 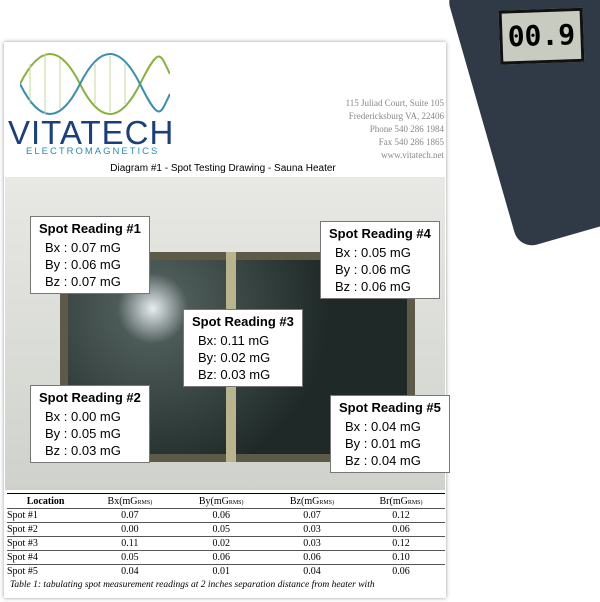 I want to click on header-text: By(mG, so click(x=213, y=501).